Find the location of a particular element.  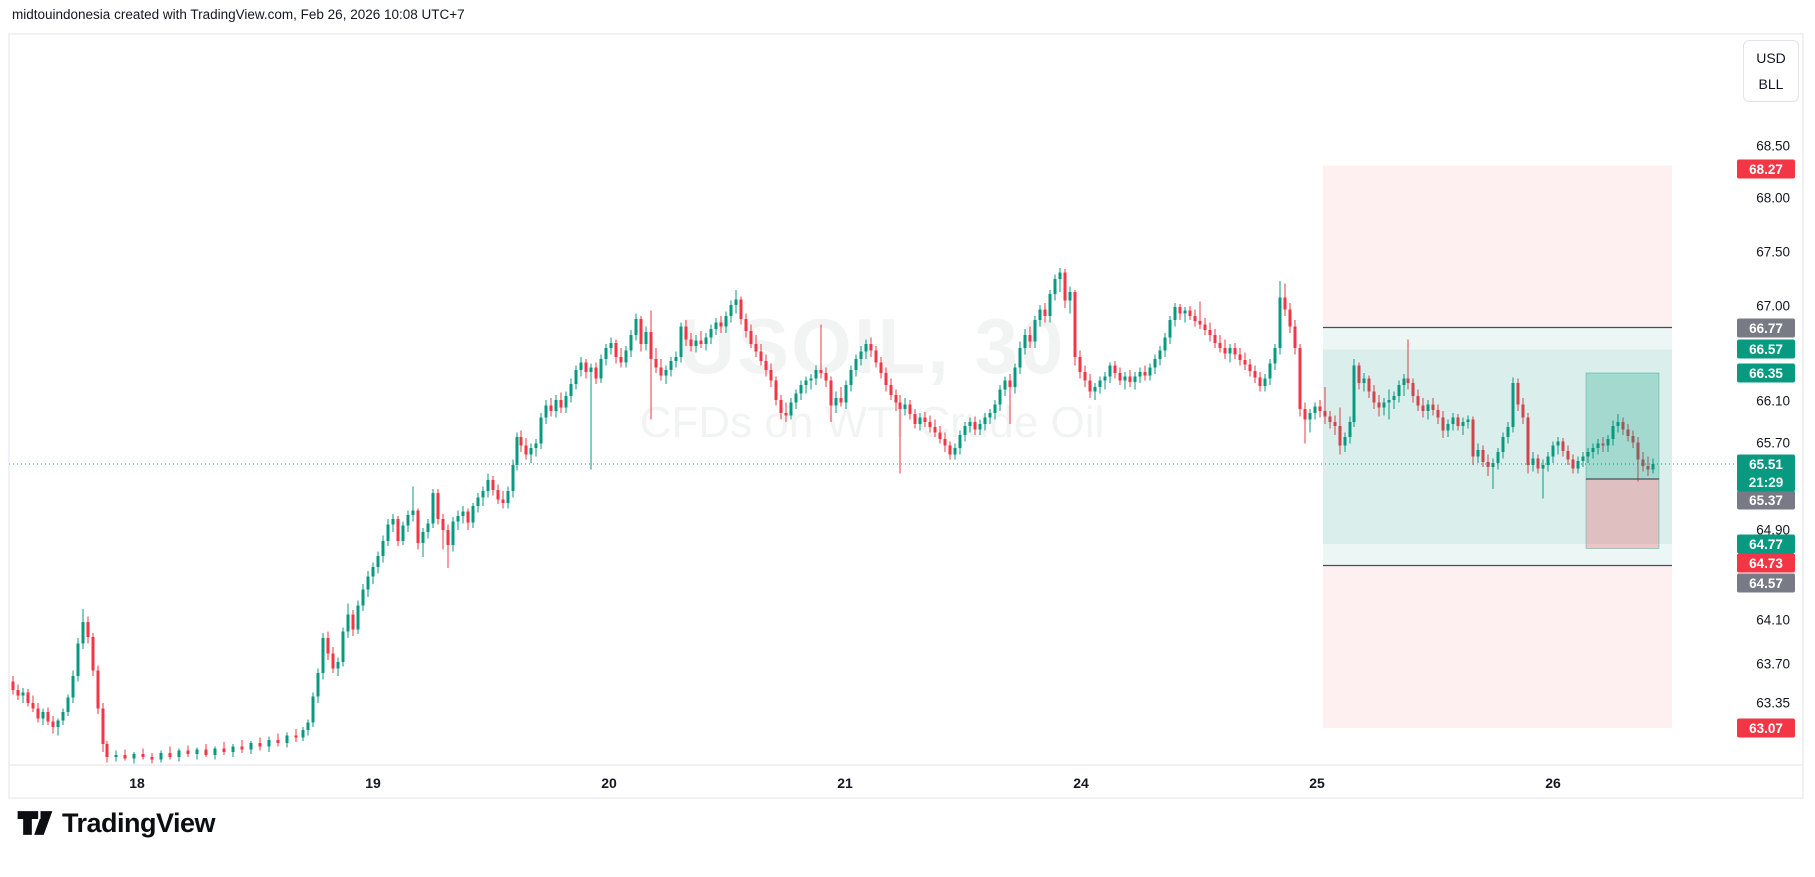

price-badge-68.27: 68.27 is located at coordinates (1766, 169).